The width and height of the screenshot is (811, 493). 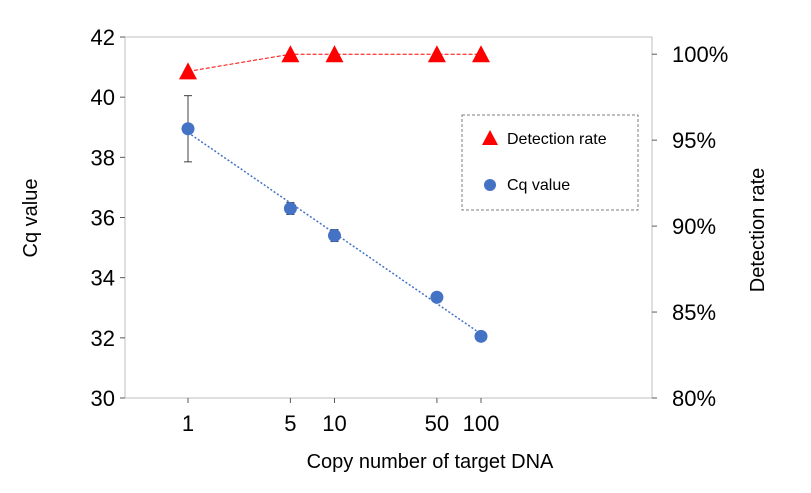 I want to click on x-tick-label: 5, so click(x=290, y=423).